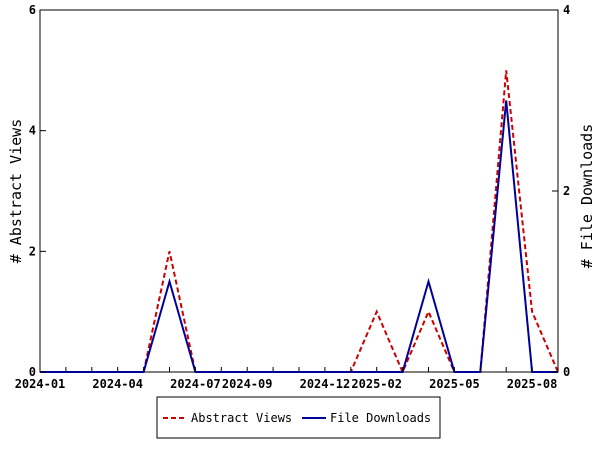 Image resolution: width=600 pixels, height=450 pixels. What do you see at coordinates (16, 191) in the screenshot?
I see `y-axis-left-title: # Abstract Views` at bounding box center [16, 191].